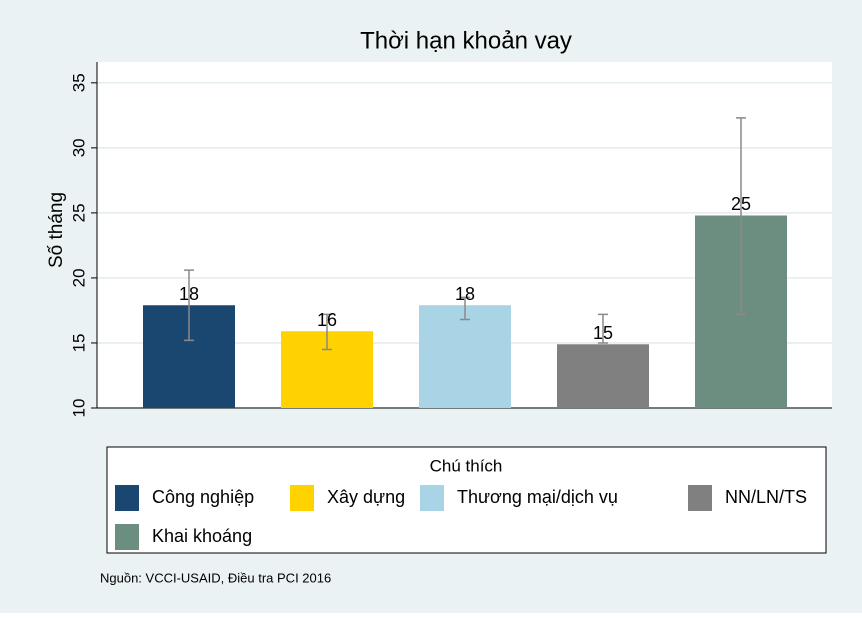 The height and width of the screenshot is (618, 862). I want to click on y-tick-label: 20, so click(78, 277).